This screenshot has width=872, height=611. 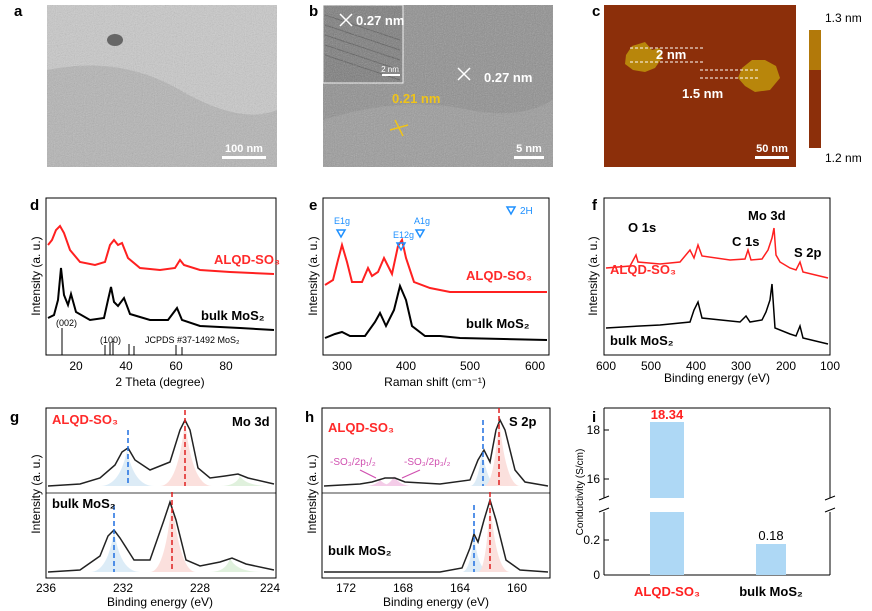 What do you see at coordinates (406, 366) in the screenshot?
I see `tick-e-1: 400` at bounding box center [406, 366].